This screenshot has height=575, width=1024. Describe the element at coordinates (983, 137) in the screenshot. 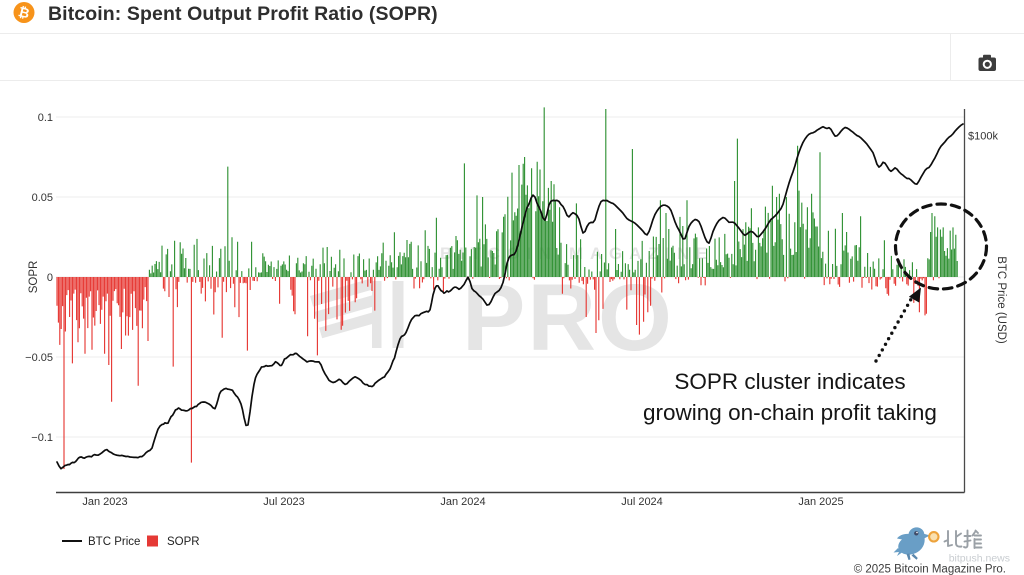

I see `svg-text: $100k` at that location.